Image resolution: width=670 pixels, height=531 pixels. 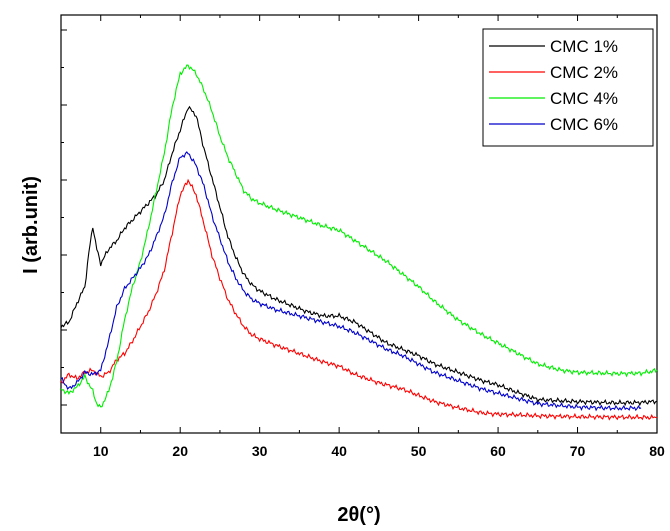 I want to click on x-tick-label: 60, so click(x=498, y=451).